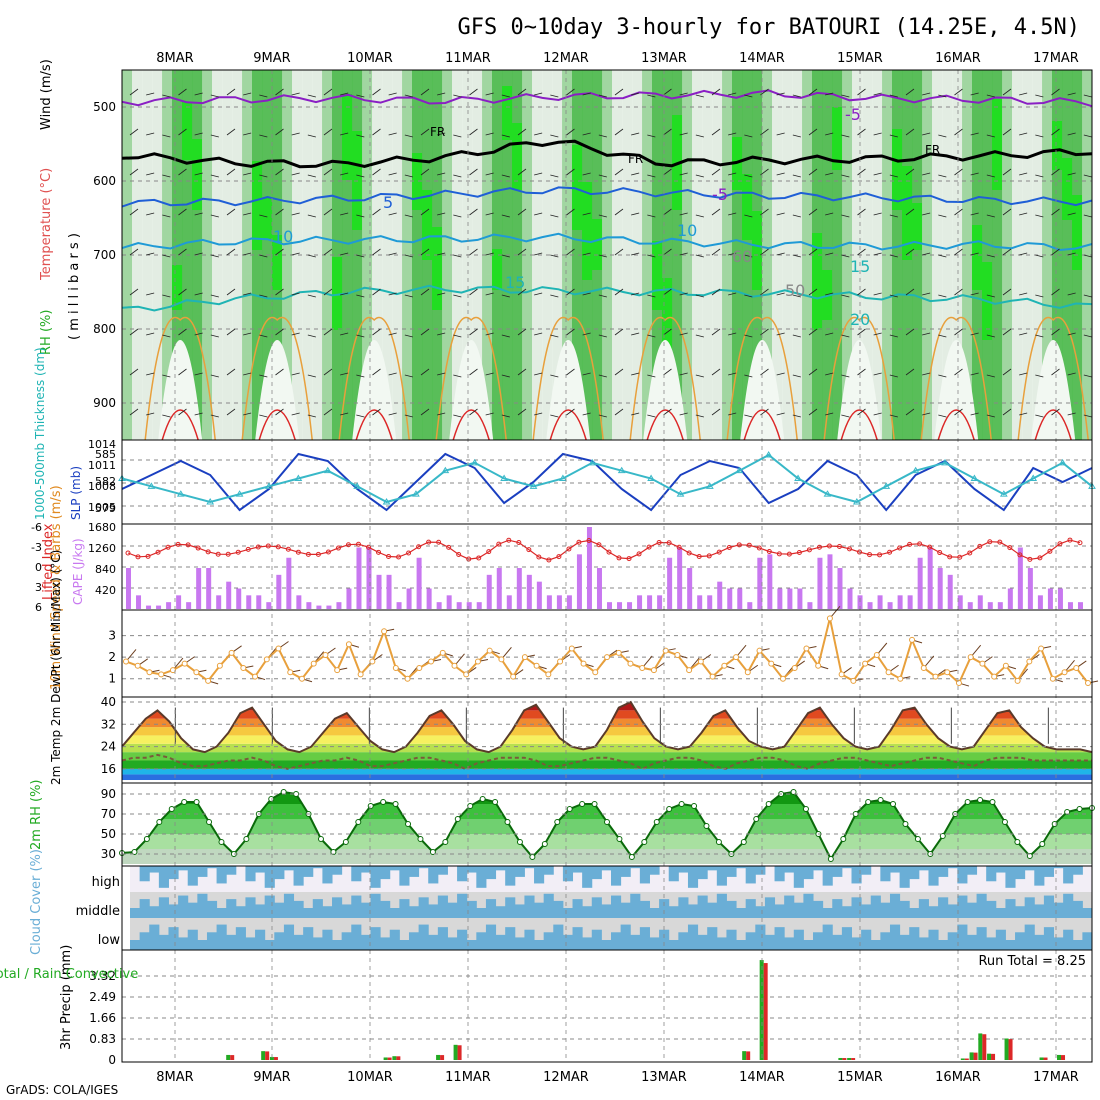  I want to click on rh-band, so click(607, 811).